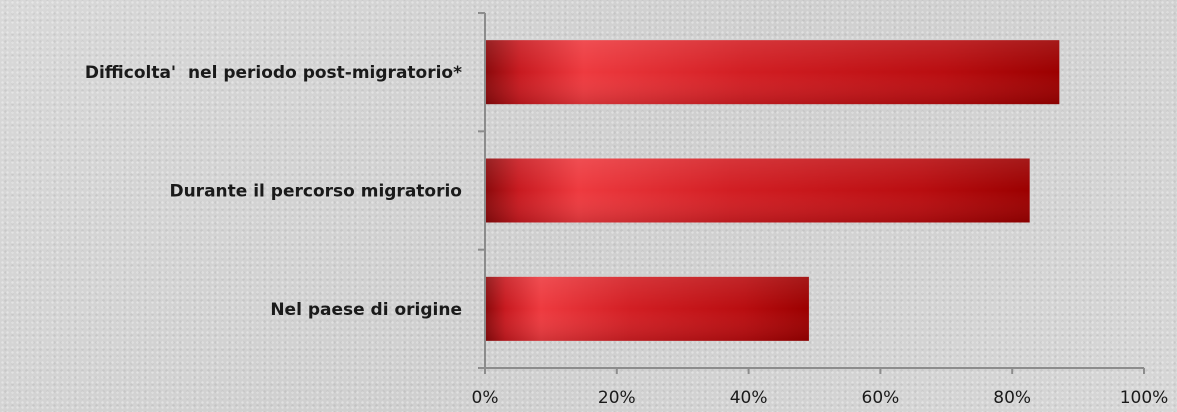 The height and width of the screenshot is (412, 1177). Describe the element at coordinates (881, 398) in the screenshot. I see `x-tick-label: 60%` at that location.